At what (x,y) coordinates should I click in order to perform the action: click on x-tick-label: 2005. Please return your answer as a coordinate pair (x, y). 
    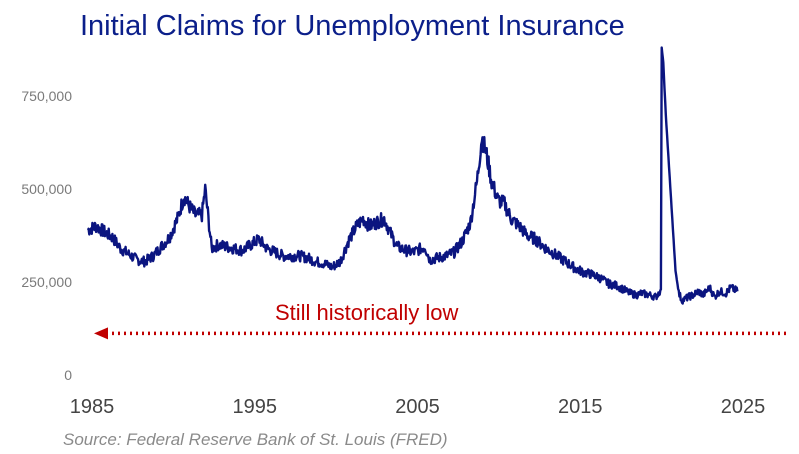
    Looking at the image, I should click on (417, 407).